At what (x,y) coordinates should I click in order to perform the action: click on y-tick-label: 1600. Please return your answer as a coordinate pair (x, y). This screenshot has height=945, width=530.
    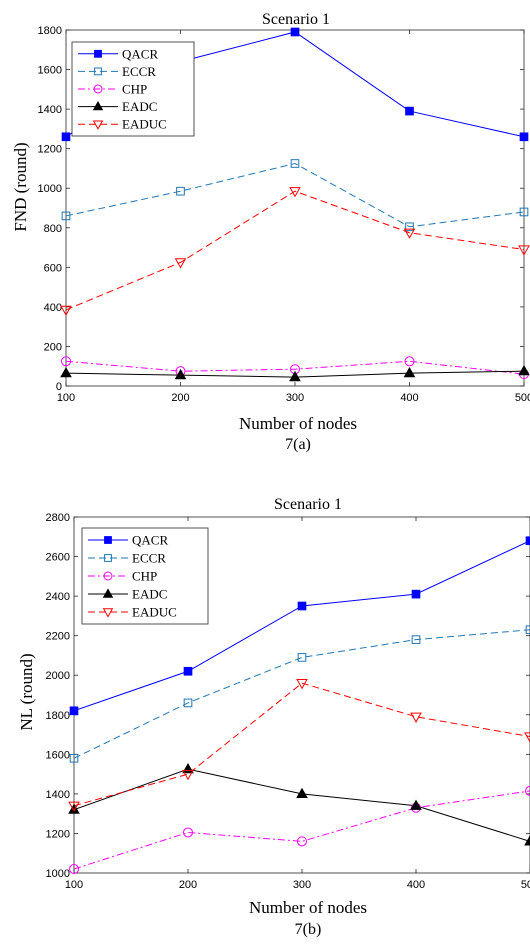
    Looking at the image, I should click on (50, 71).